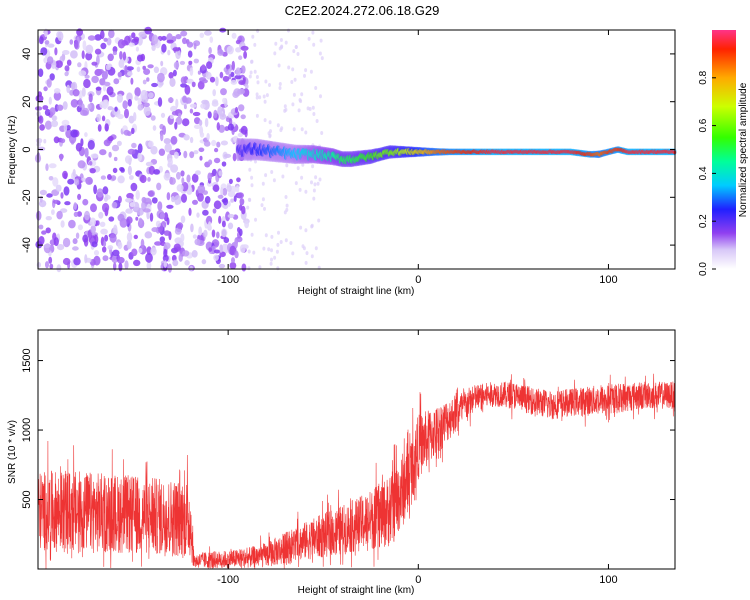  I want to click on colorbar-ticks: 0.0 0.2 0.4 0.6 0.8, so click(707, 173).